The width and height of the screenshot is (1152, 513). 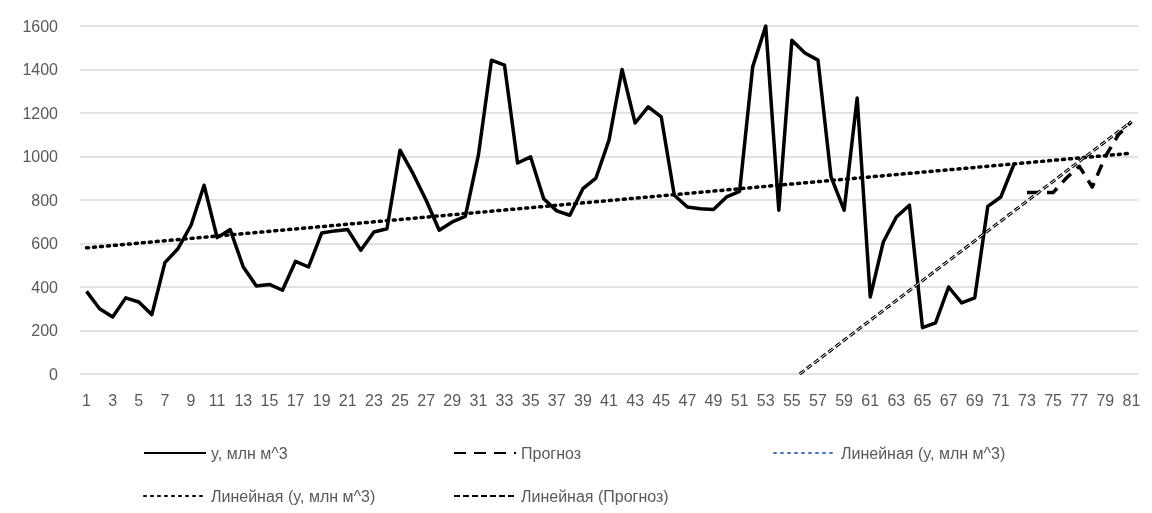 What do you see at coordinates (243, 400) in the screenshot?
I see `x-tick-label: 13` at bounding box center [243, 400].